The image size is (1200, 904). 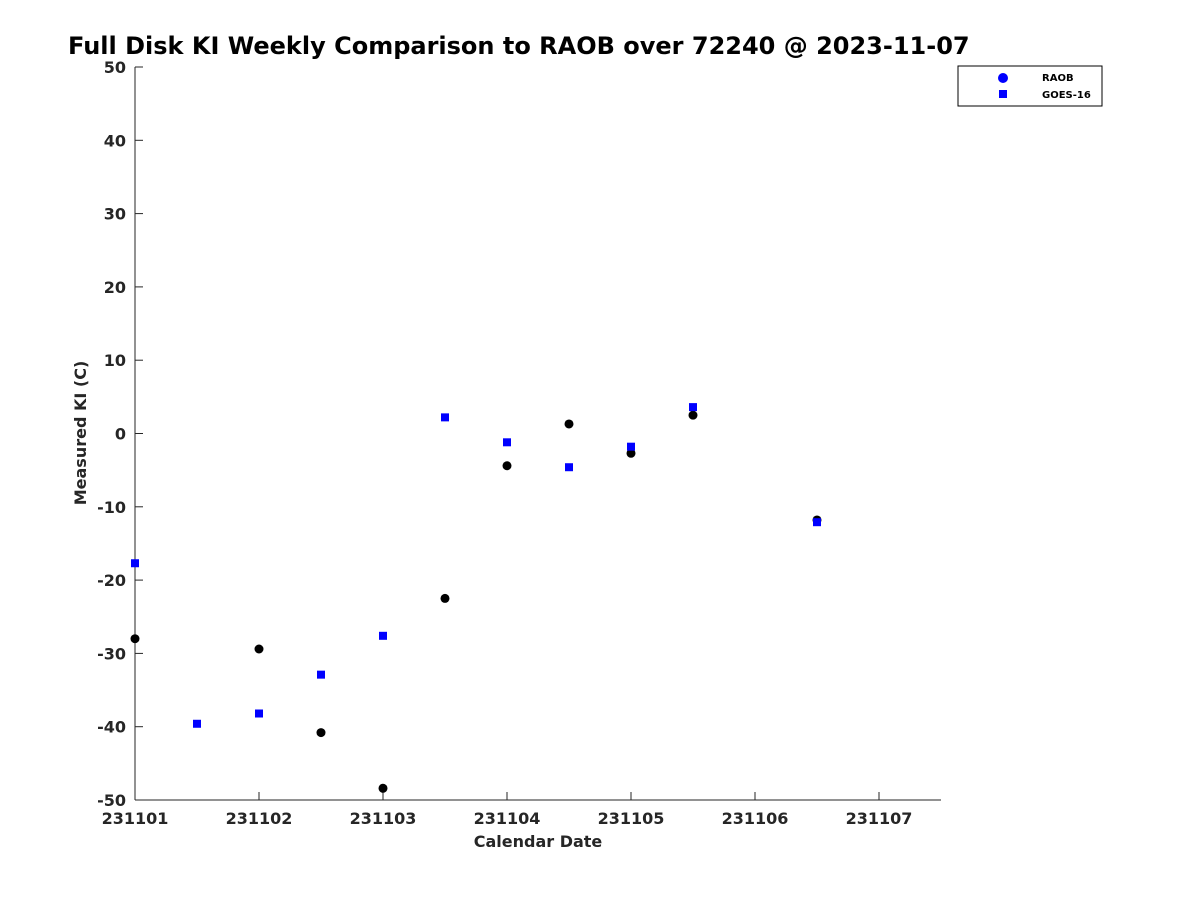 I want to click on x-tick-label: 231104, so click(x=507, y=818).